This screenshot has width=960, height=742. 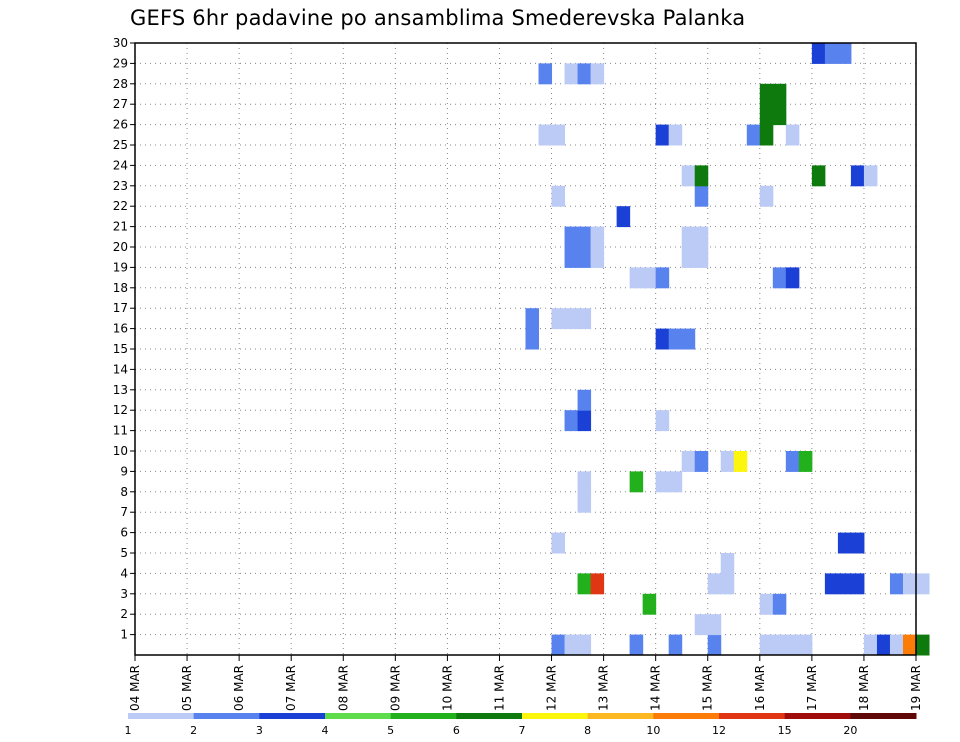 I want to click on x-tick-label: 13 MAR, so click(x=604, y=688).